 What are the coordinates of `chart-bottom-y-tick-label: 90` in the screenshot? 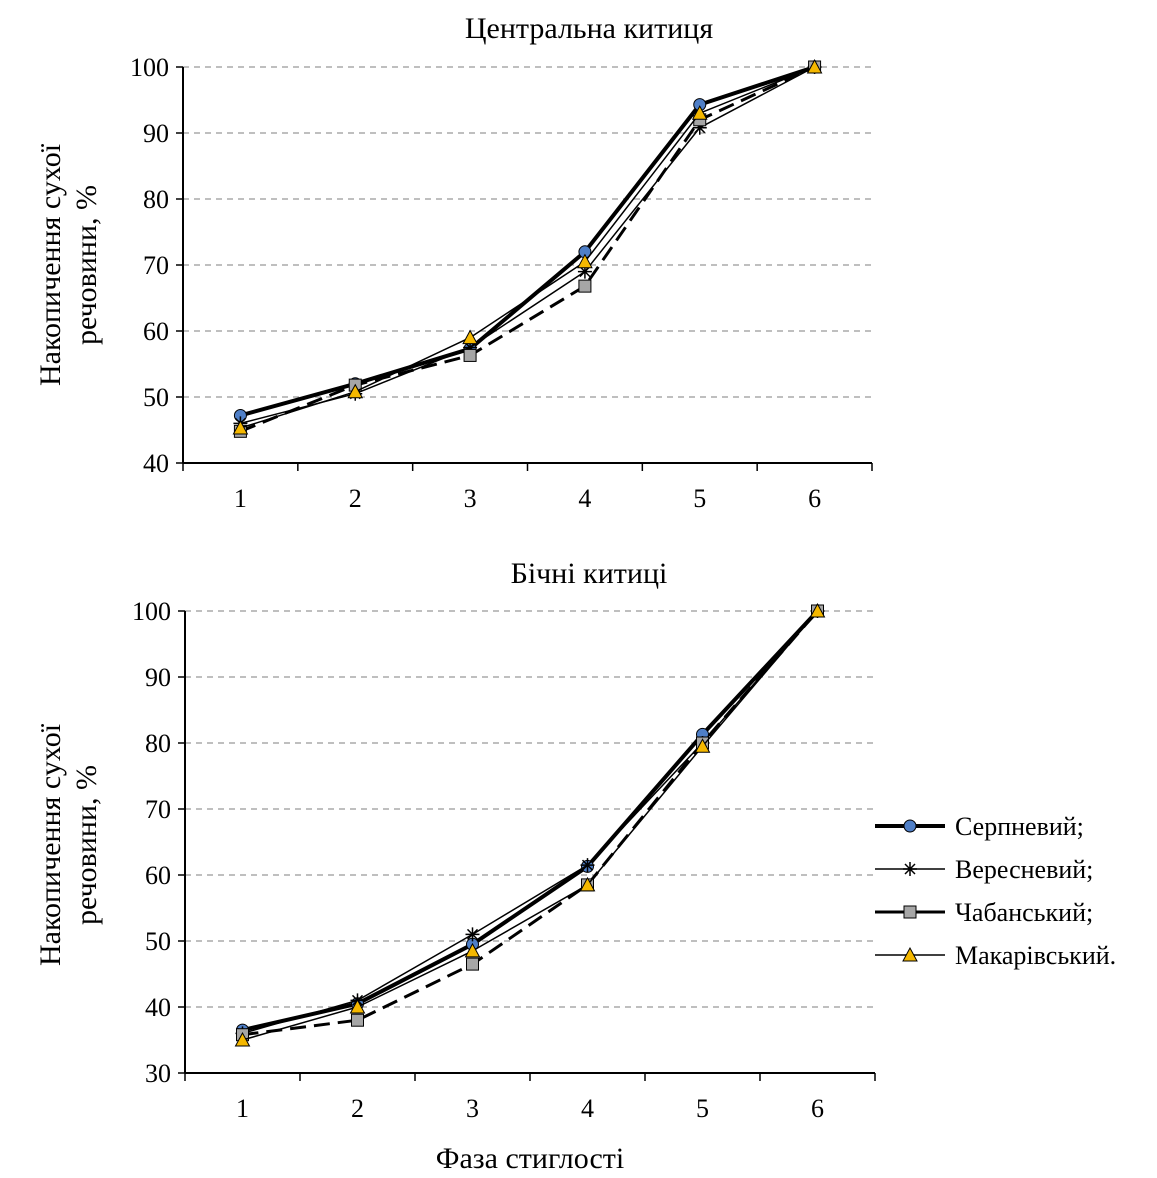 It's located at (158, 677).